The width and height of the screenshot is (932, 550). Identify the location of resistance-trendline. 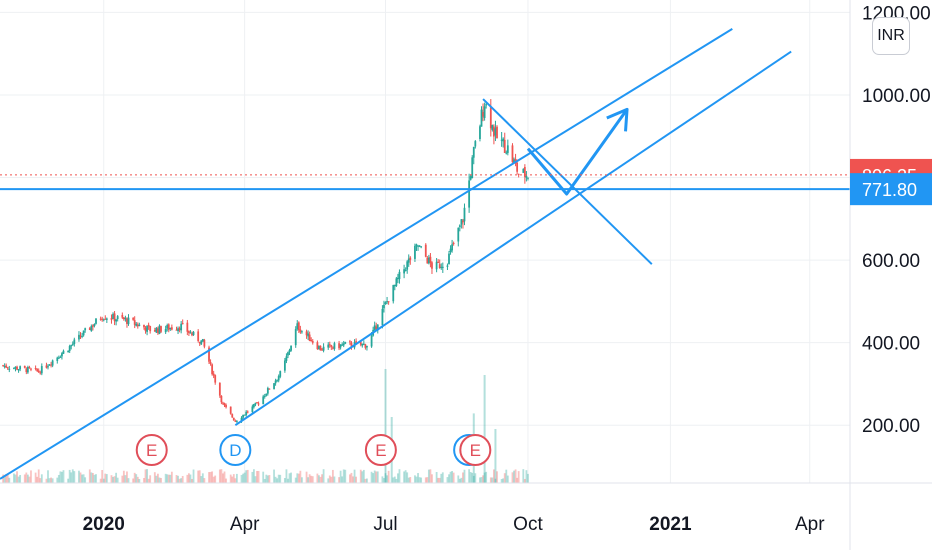
(567, 181).